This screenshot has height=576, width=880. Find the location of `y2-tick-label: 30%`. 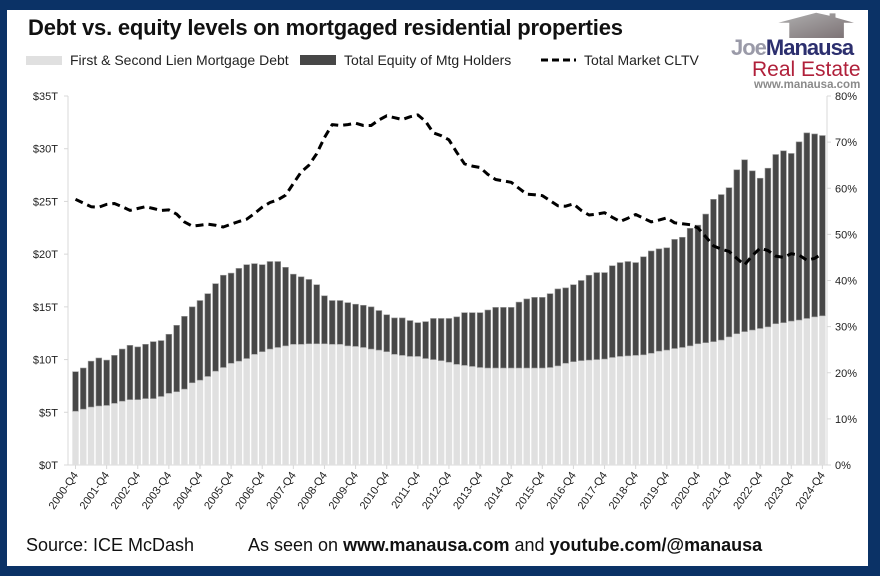

y2-tick-label: 30% is located at coordinates (846, 328).